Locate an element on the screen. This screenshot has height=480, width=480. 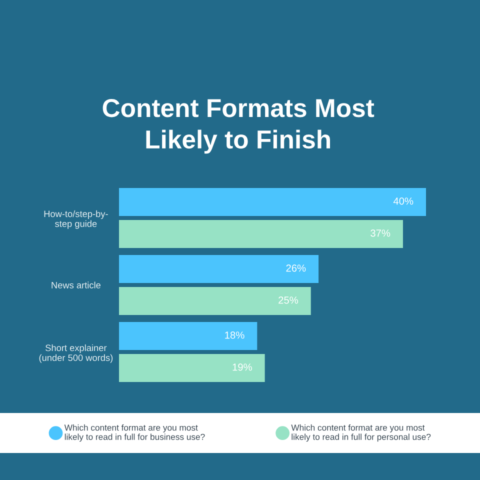
data-label: 40% is located at coordinates (403, 201).